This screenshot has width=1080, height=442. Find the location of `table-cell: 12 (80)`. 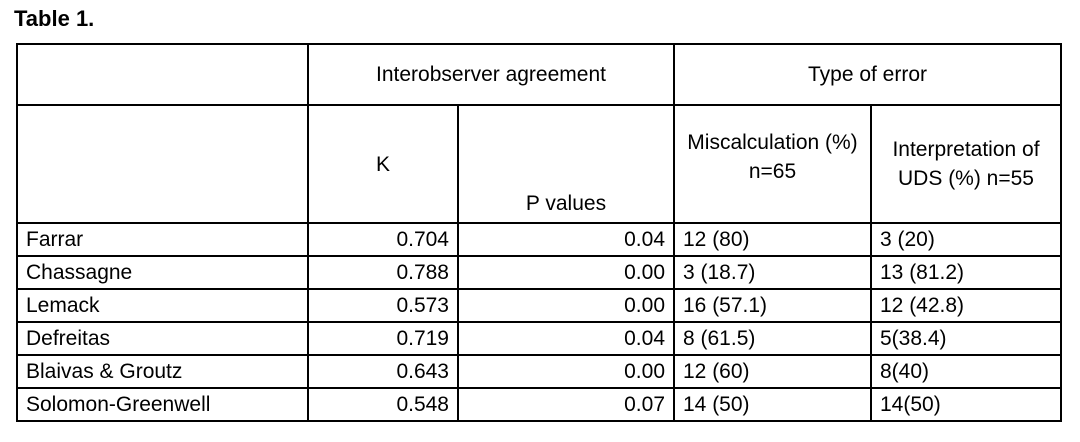

table-cell: 12 (80) is located at coordinates (772, 239).